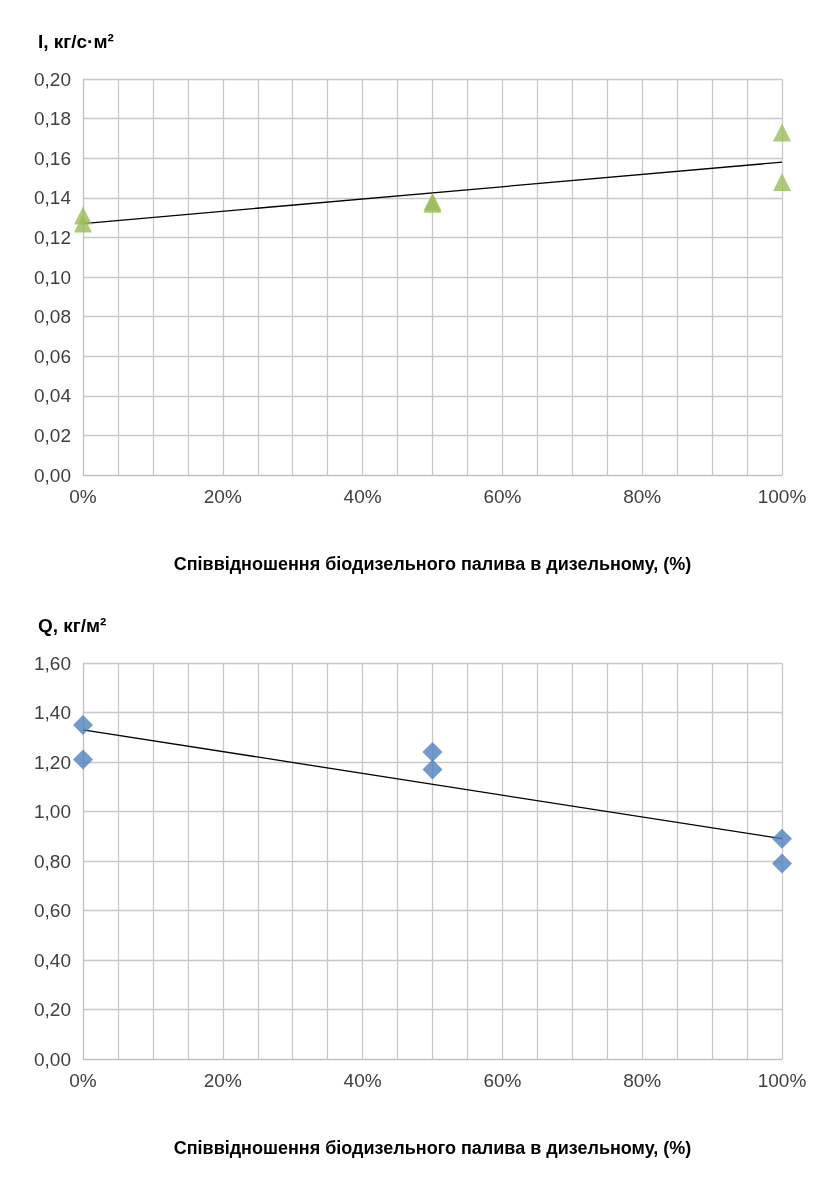 The width and height of the screenshot is (823, 1185). What do you see at coordinates (52, 712) in the screenshot?
I see `y-tick-label: 1,40` at bounding box center [52, 712].